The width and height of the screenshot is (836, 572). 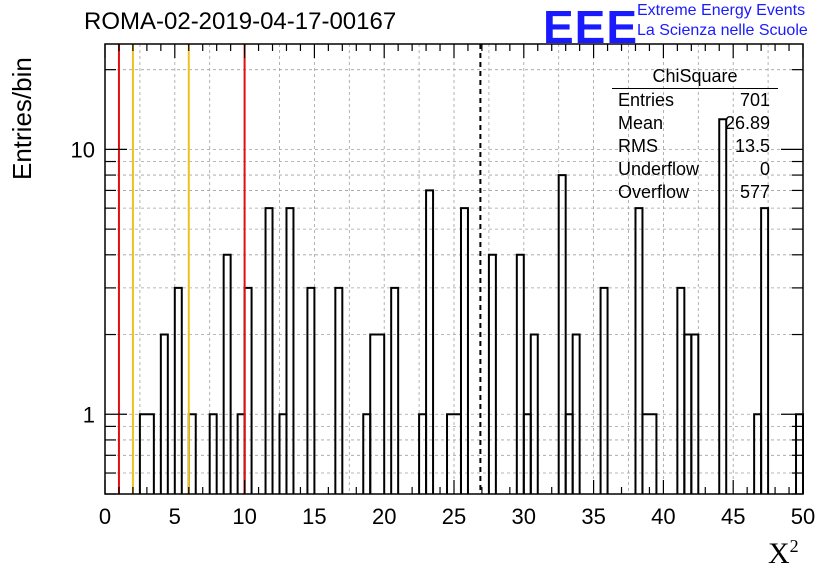 What do you see at coordinates (654, 192) in the screenshot?
I see `stats-label: Overflow` at bounding box center [654, 192].